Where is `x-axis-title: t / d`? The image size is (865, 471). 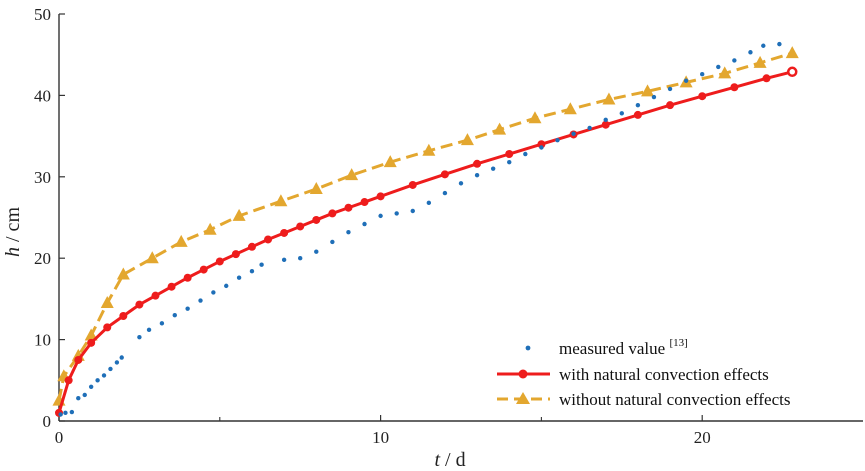
x-axis-title: t / d is located at coordinates (449, 460).